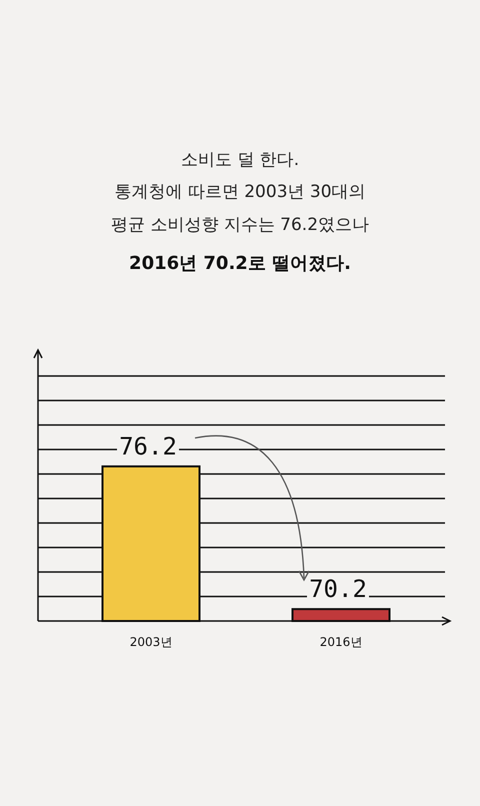 This screenshot has height=806, width=480. Describe the element at coordinates (240, 160) in the screenshot. I see `chart-title: 소비도 덜 한다.` at that location.